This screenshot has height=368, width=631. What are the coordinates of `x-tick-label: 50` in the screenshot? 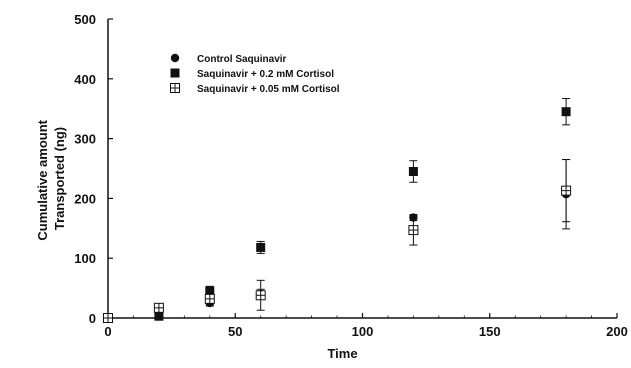 It's located at (235, 331).